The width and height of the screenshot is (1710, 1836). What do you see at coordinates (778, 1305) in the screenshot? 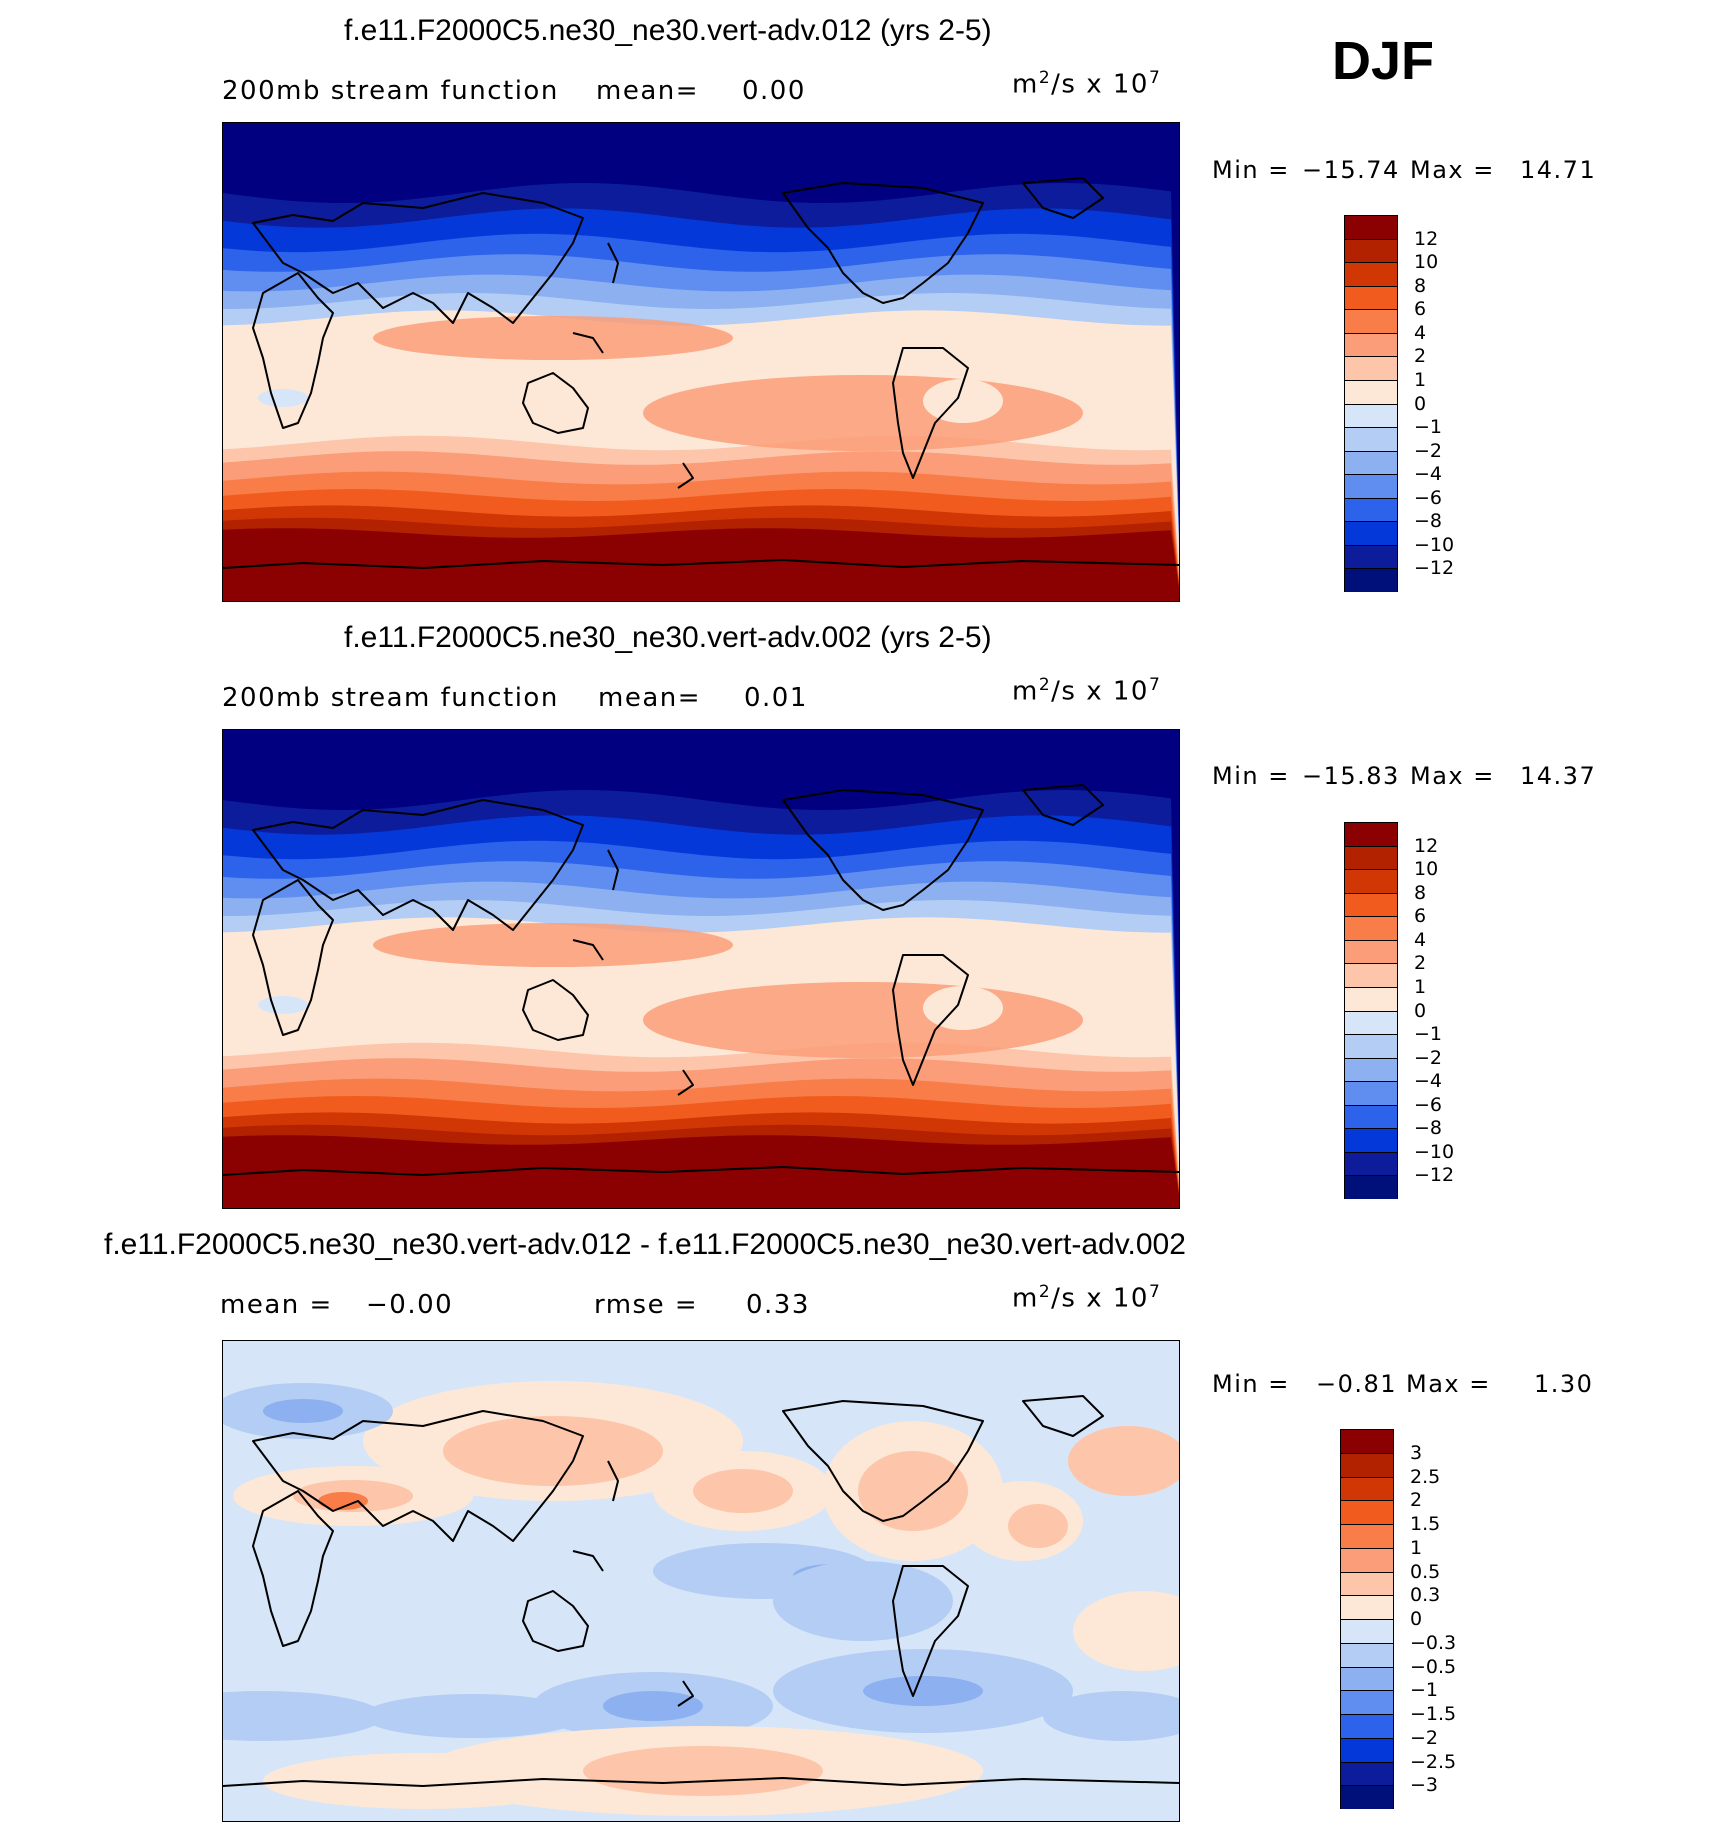
I see `rmse-value: 0.33` at bounding box center [778, 1305].